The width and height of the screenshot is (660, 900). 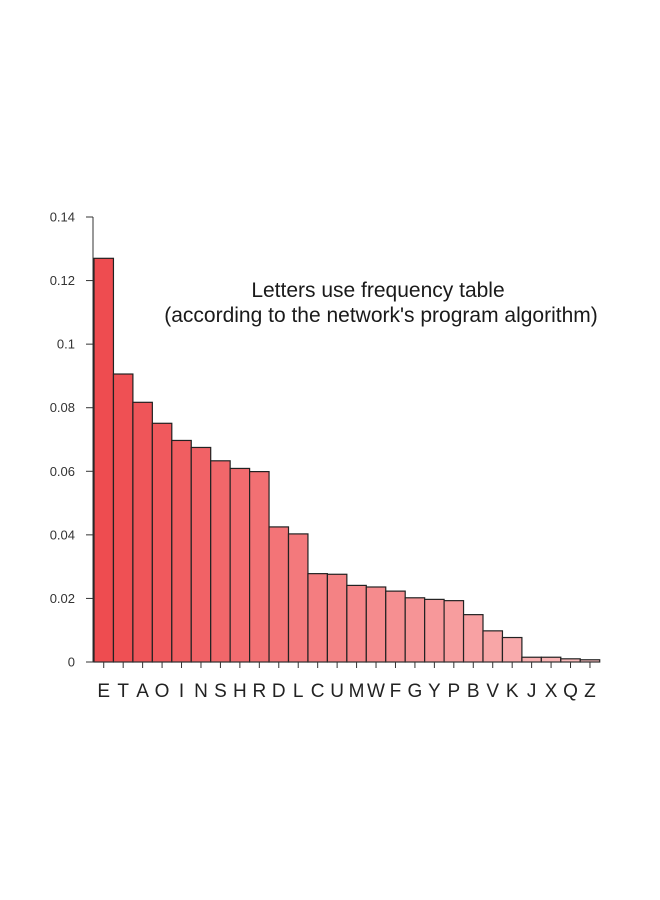 I want to click on x-tick-label: T, so click(x=123, y=691).